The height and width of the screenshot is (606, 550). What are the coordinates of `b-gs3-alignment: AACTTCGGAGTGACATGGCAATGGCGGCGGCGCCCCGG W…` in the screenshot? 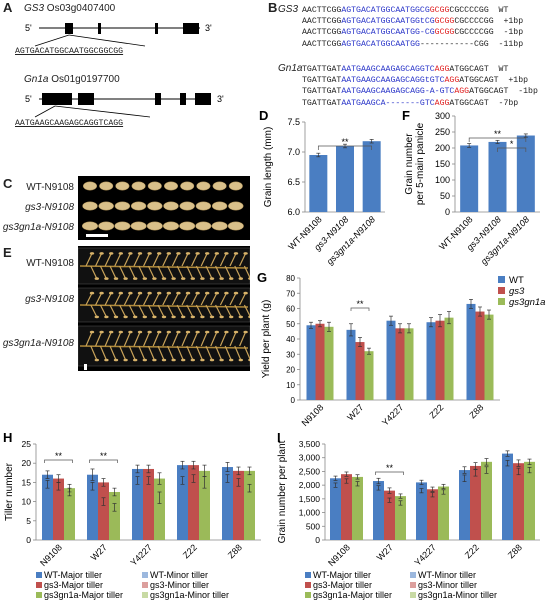 It's located at (412, 27).